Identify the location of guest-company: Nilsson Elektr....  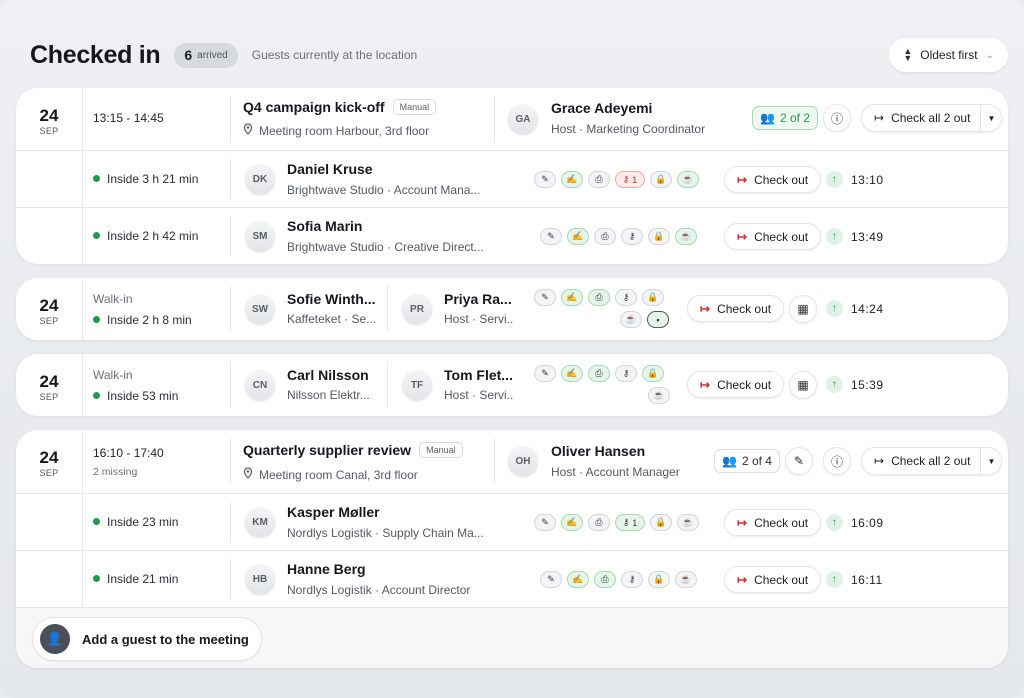
(328, 395).